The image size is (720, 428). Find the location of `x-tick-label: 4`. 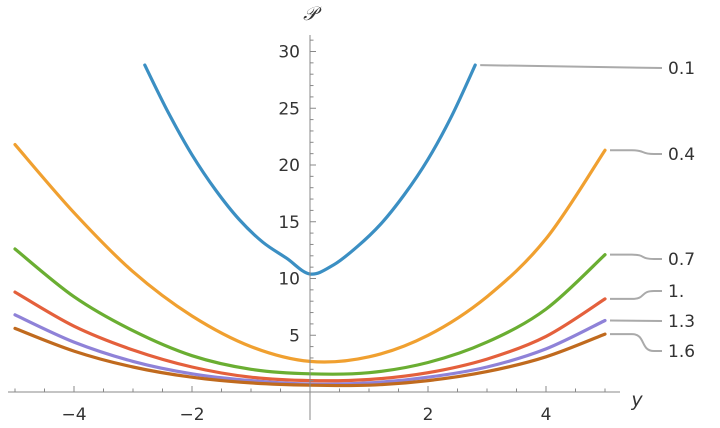

x-tick-label: 4 is located at coordinates (546, 415).